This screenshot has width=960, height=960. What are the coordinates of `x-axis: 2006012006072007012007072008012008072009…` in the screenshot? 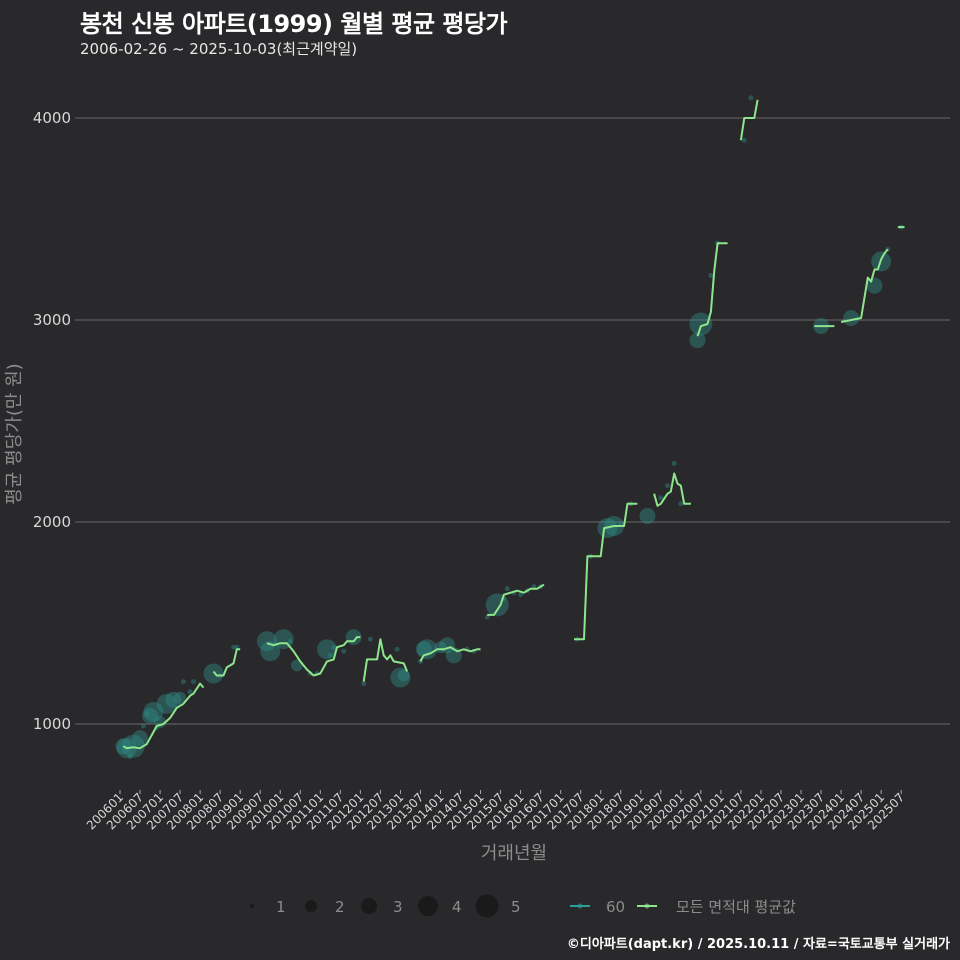 It's located at (495, 811).